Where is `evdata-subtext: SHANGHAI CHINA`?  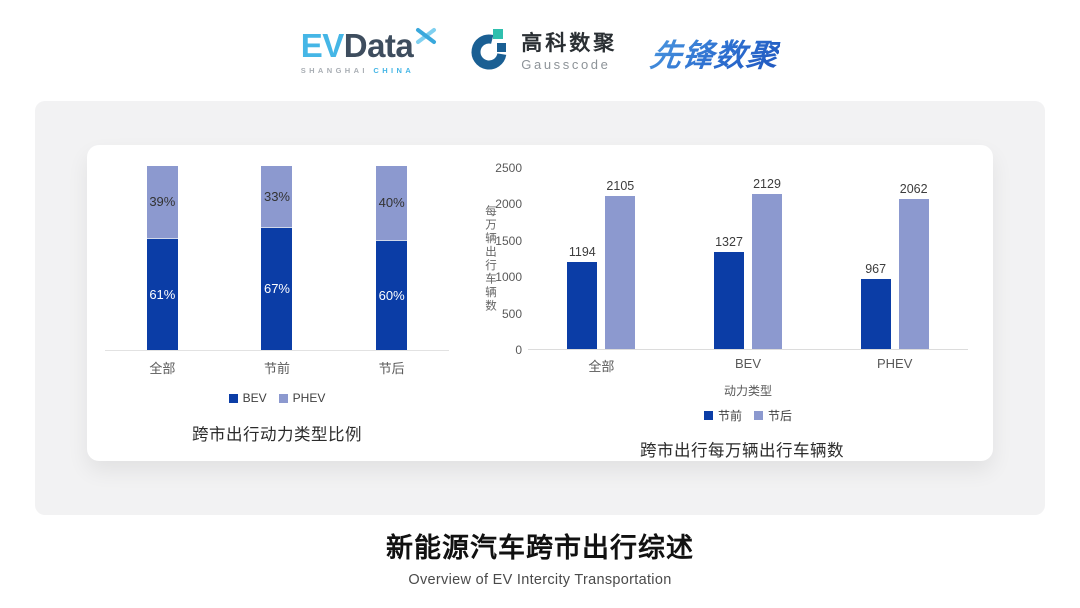 evdata-subtext: SHANGHAI CHINA is located at coordinates (357, 70).